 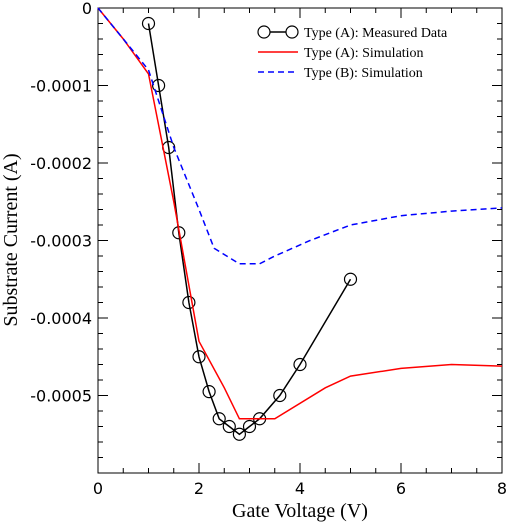 I want to click on legend-entry: Type (A): Measured Data, so click(x=352, y=33).